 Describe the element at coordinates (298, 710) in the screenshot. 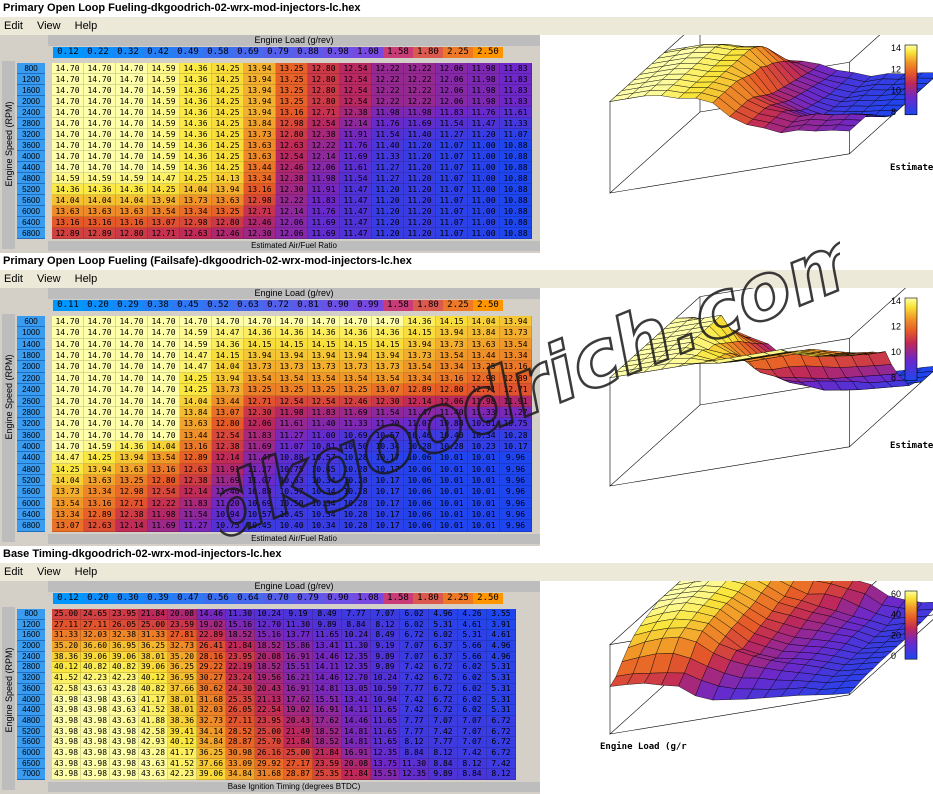

I see `table-cell: 19.02` at that location.